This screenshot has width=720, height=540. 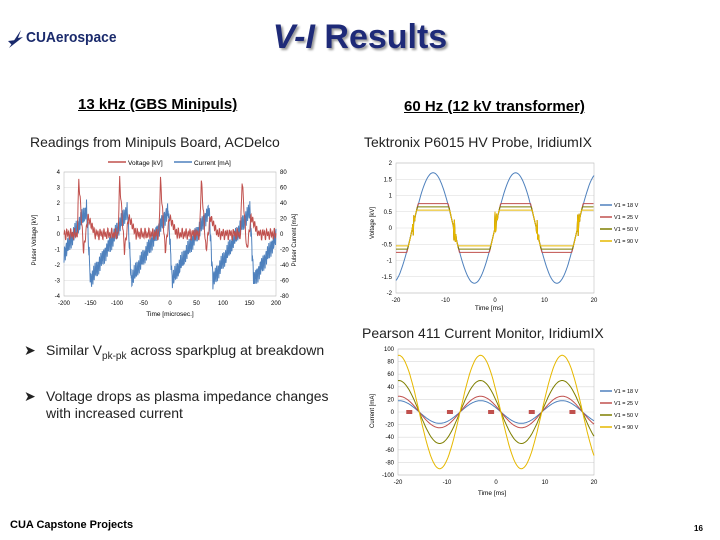 I want to click on y-tick-label: 100, so click(x=389, y=350).